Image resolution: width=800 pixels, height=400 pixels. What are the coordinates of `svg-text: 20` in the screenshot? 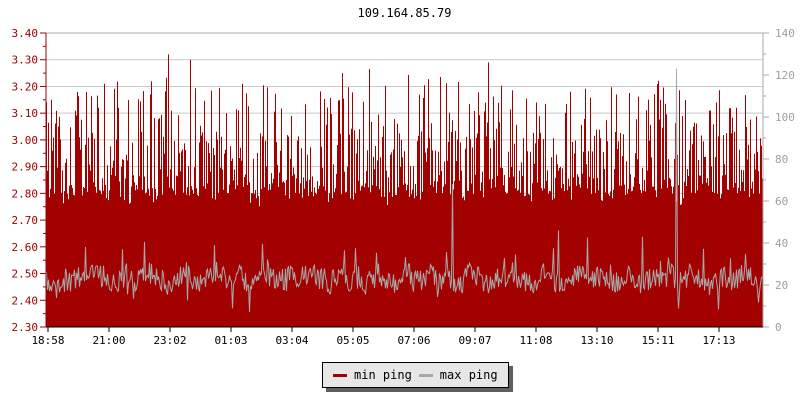 It's located at (781, 285).